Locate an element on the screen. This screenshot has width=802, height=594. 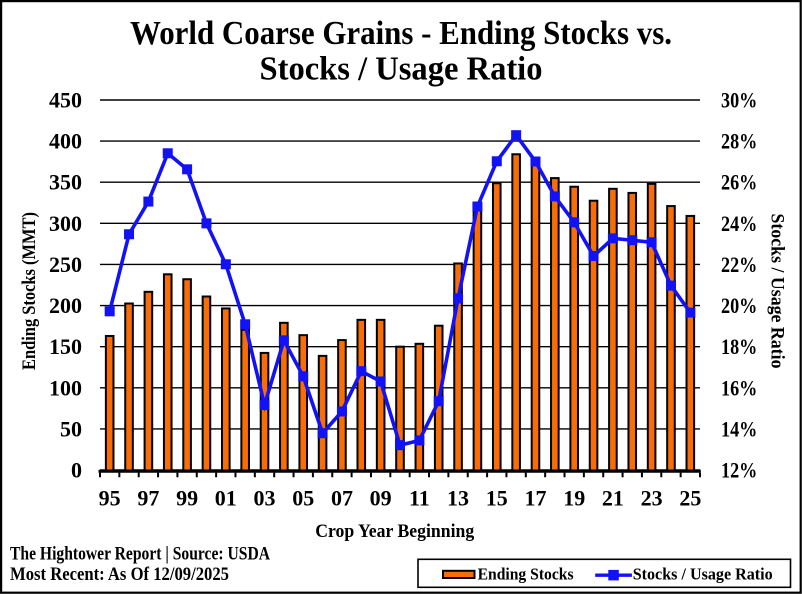
svg-text: Ending Stocks is located at coordinates (526, 574).